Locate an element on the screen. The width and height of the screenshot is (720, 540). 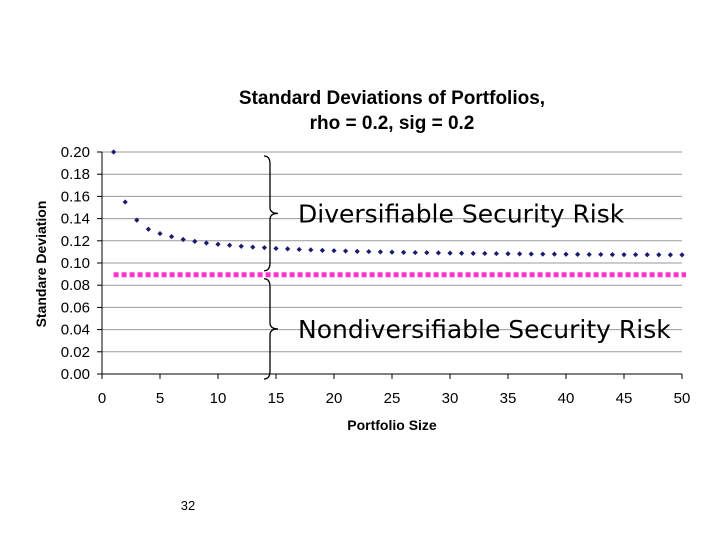
x-tick-label: 10 is located at coordinates (218, 398).